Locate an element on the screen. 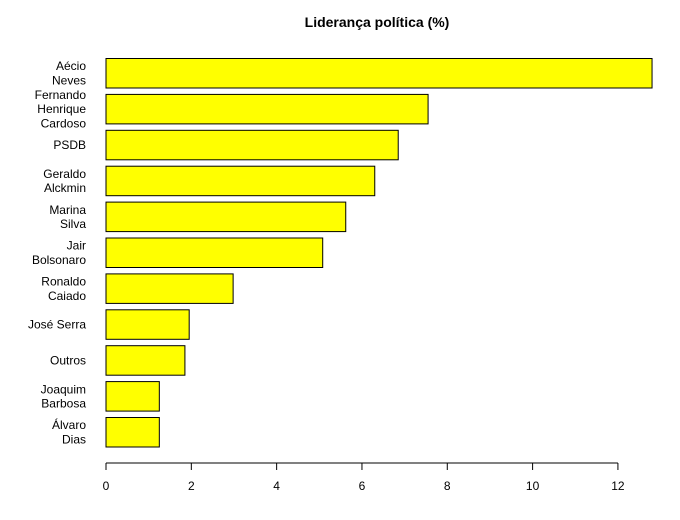  category-label-line: Barbosa is located at coordinates (63, 403).